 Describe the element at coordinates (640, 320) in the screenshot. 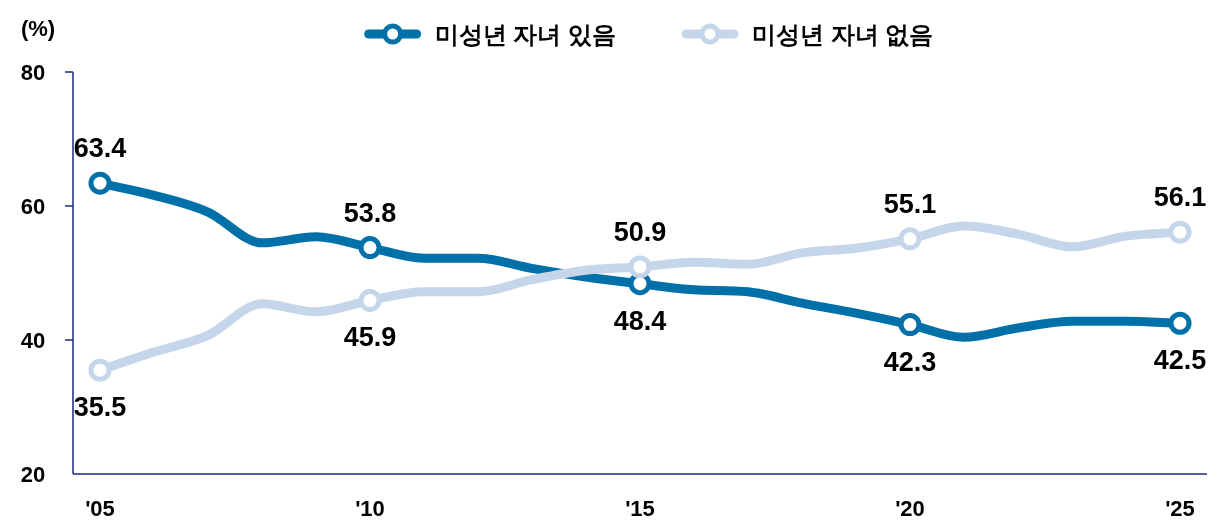

I see `data-label: 48.4` at that location.